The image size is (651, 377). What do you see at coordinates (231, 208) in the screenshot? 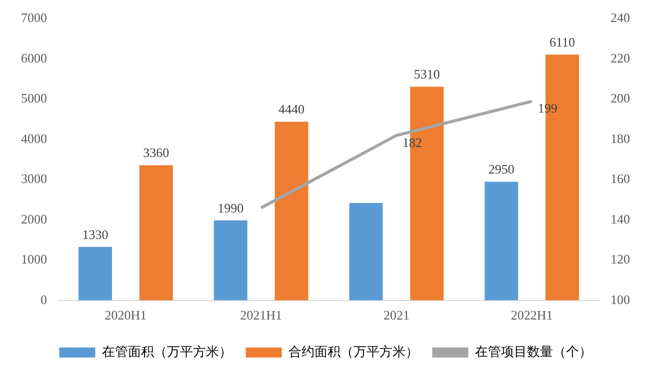
I see `data-label: 1990` at bounding box center [231, 208].